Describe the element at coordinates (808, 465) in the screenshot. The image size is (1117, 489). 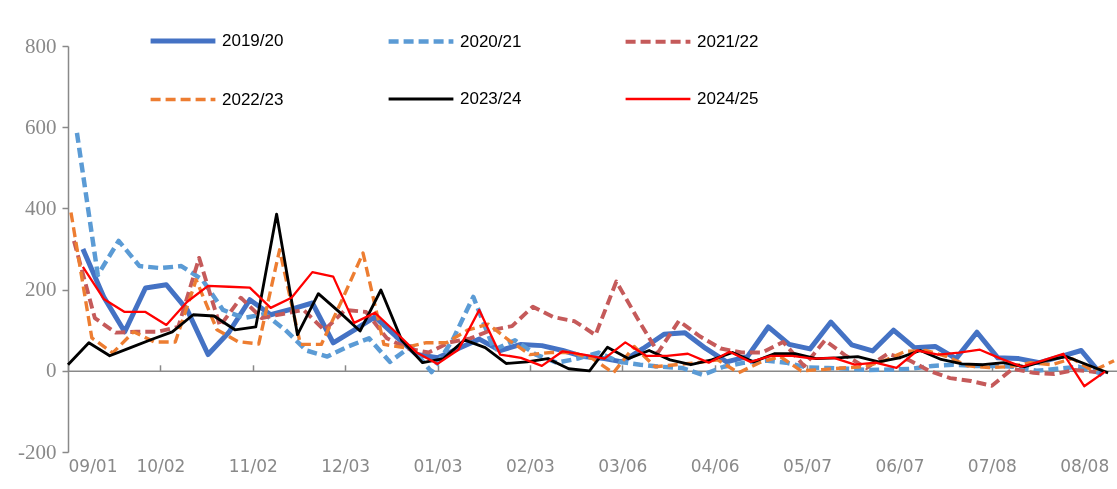
I see `x-tick-label: 05/07` at that location.